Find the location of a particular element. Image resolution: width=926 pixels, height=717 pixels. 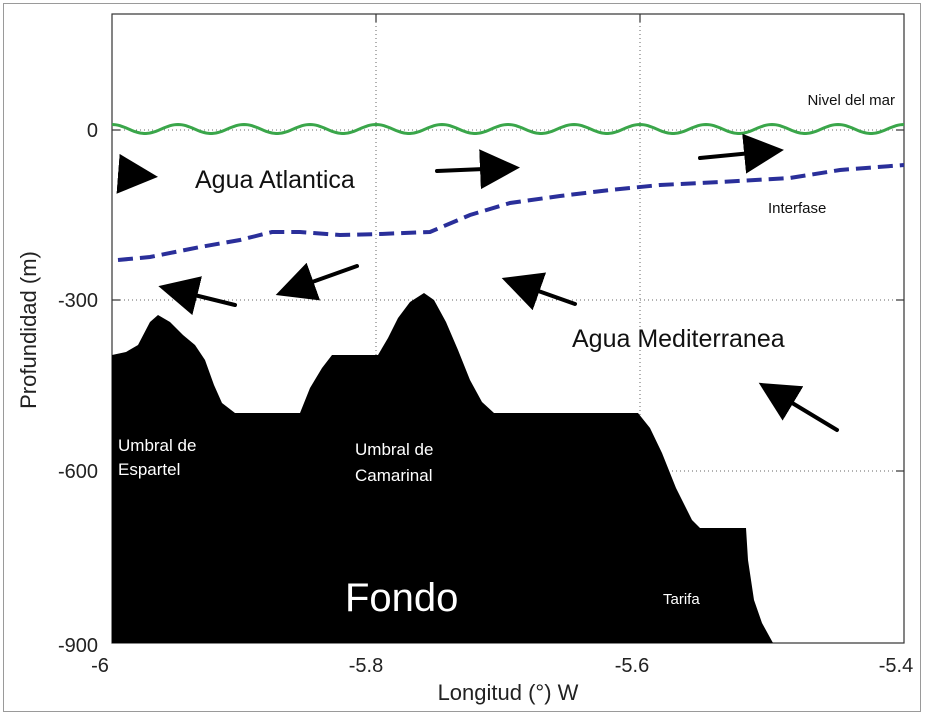

seabed-label: Fondo is located at coordinates (401, 598).